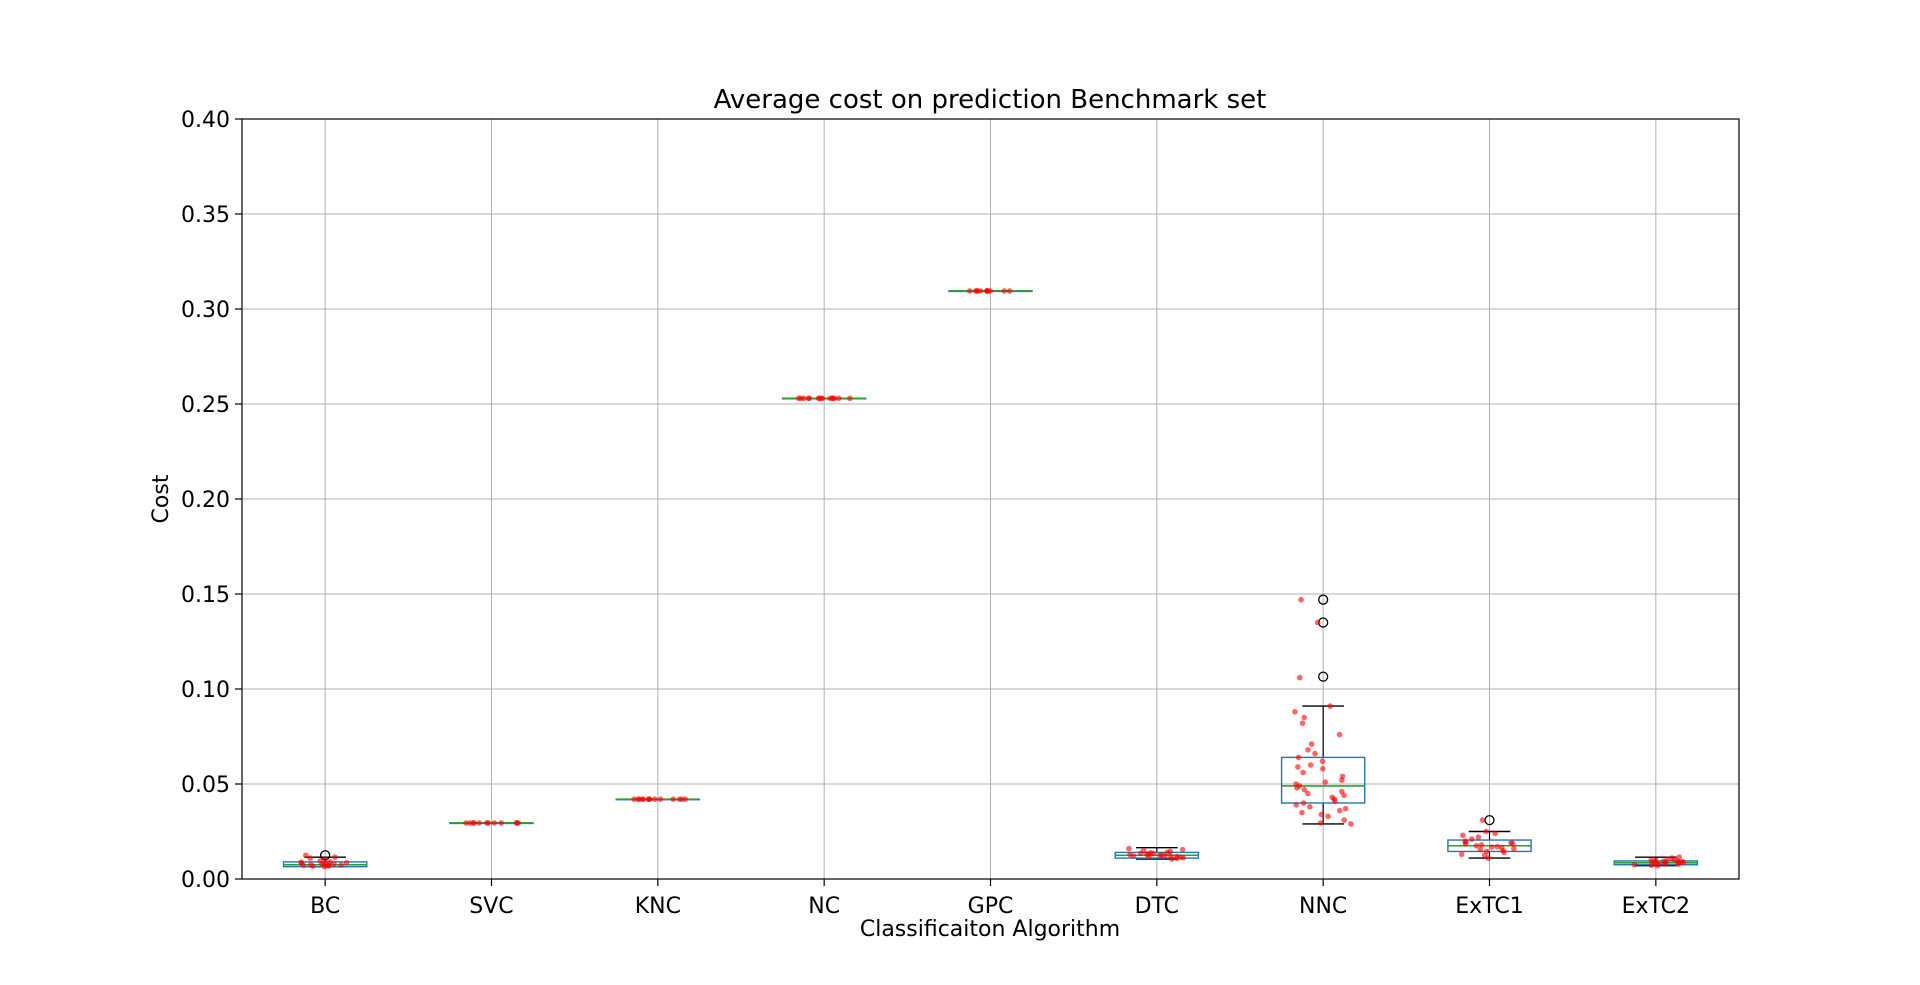  Describe the element at coordinates (205, 215) in the screenshot. I see `y-tick-label: 0.35` at that location.